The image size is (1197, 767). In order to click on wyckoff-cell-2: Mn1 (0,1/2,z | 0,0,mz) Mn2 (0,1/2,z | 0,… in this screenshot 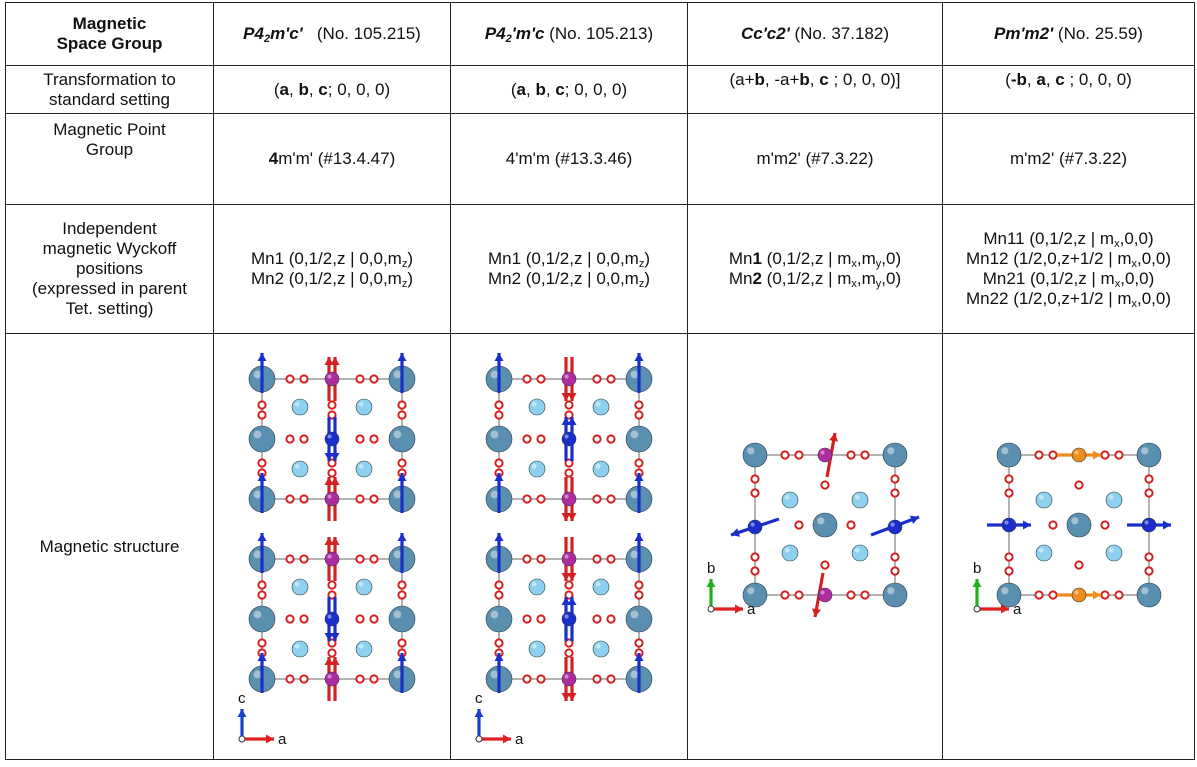, I will do `click(569, 269)`.